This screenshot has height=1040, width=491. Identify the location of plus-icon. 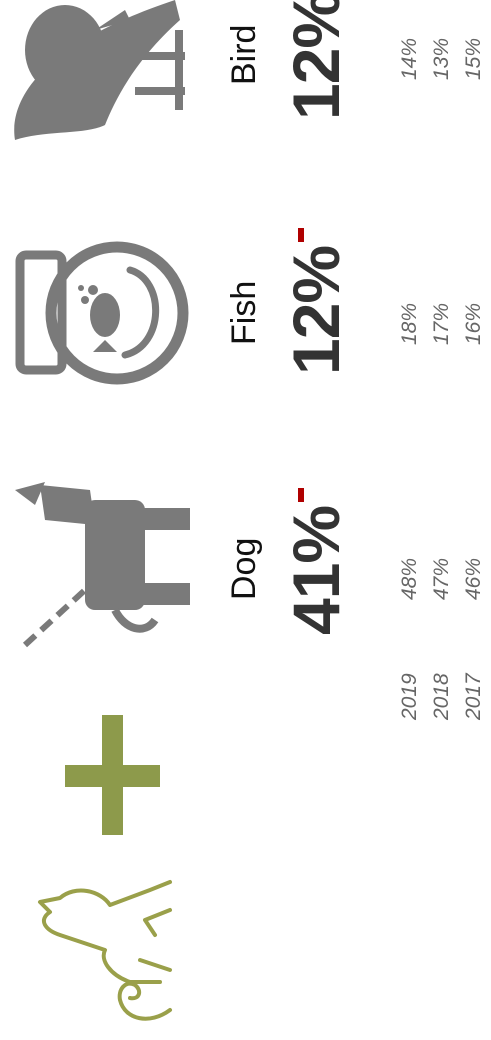
(112, 775).